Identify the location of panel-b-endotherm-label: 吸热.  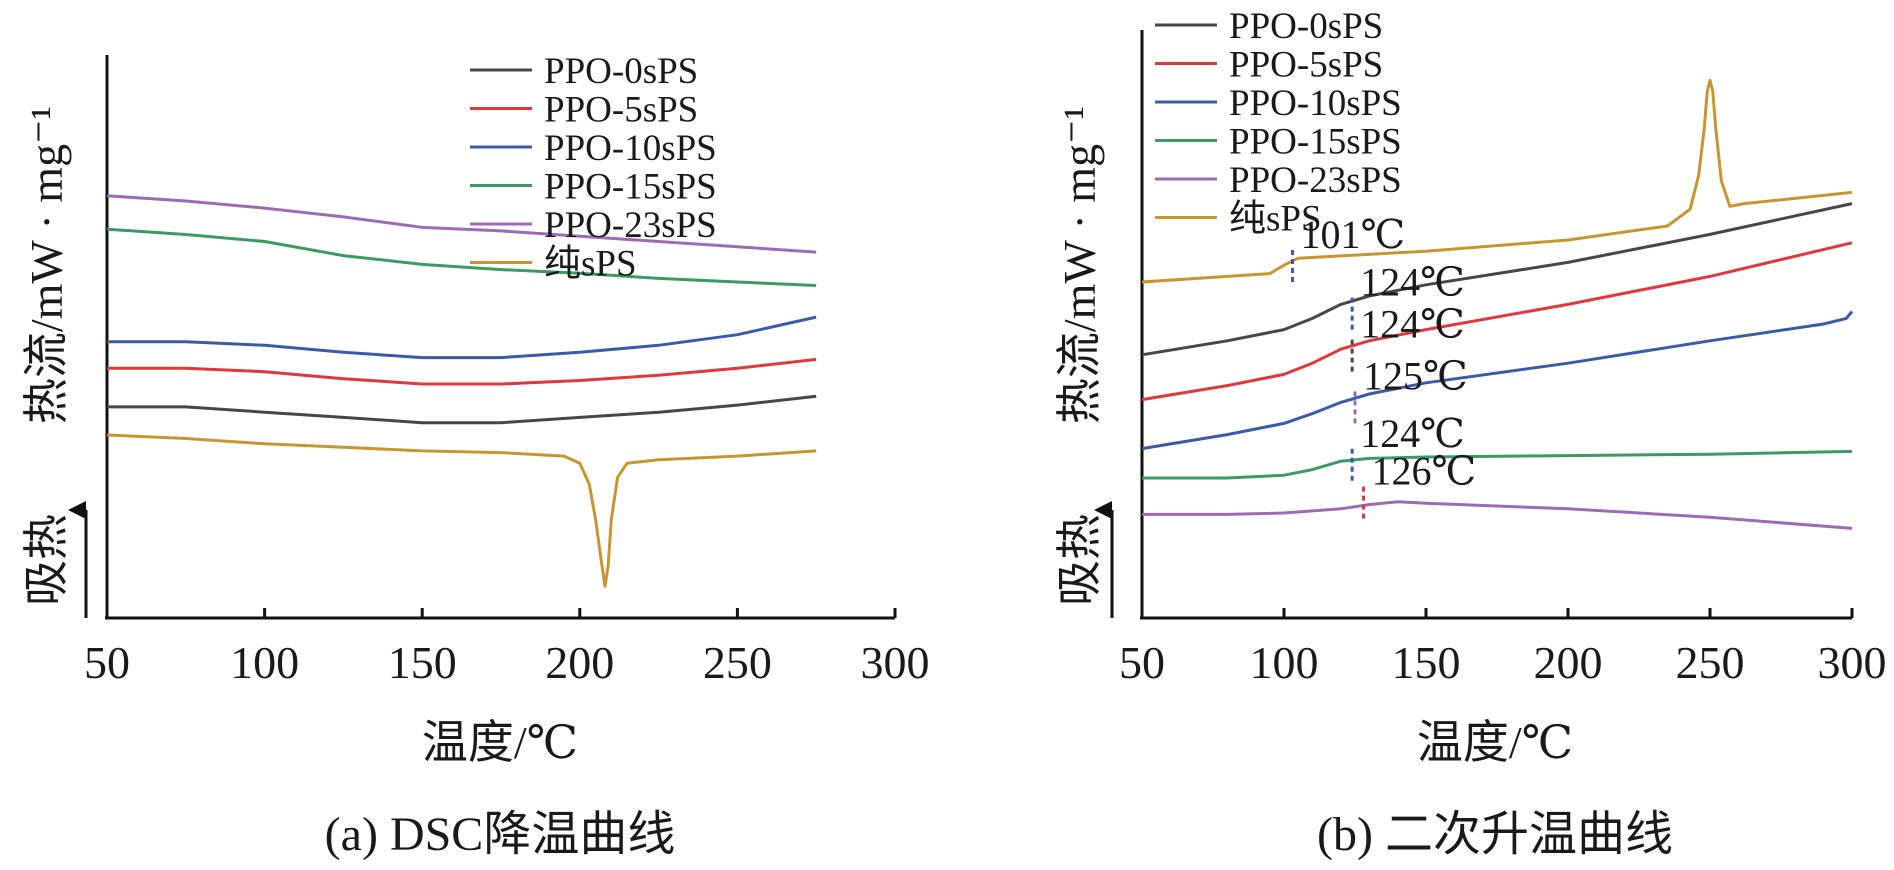
(1079, 560).